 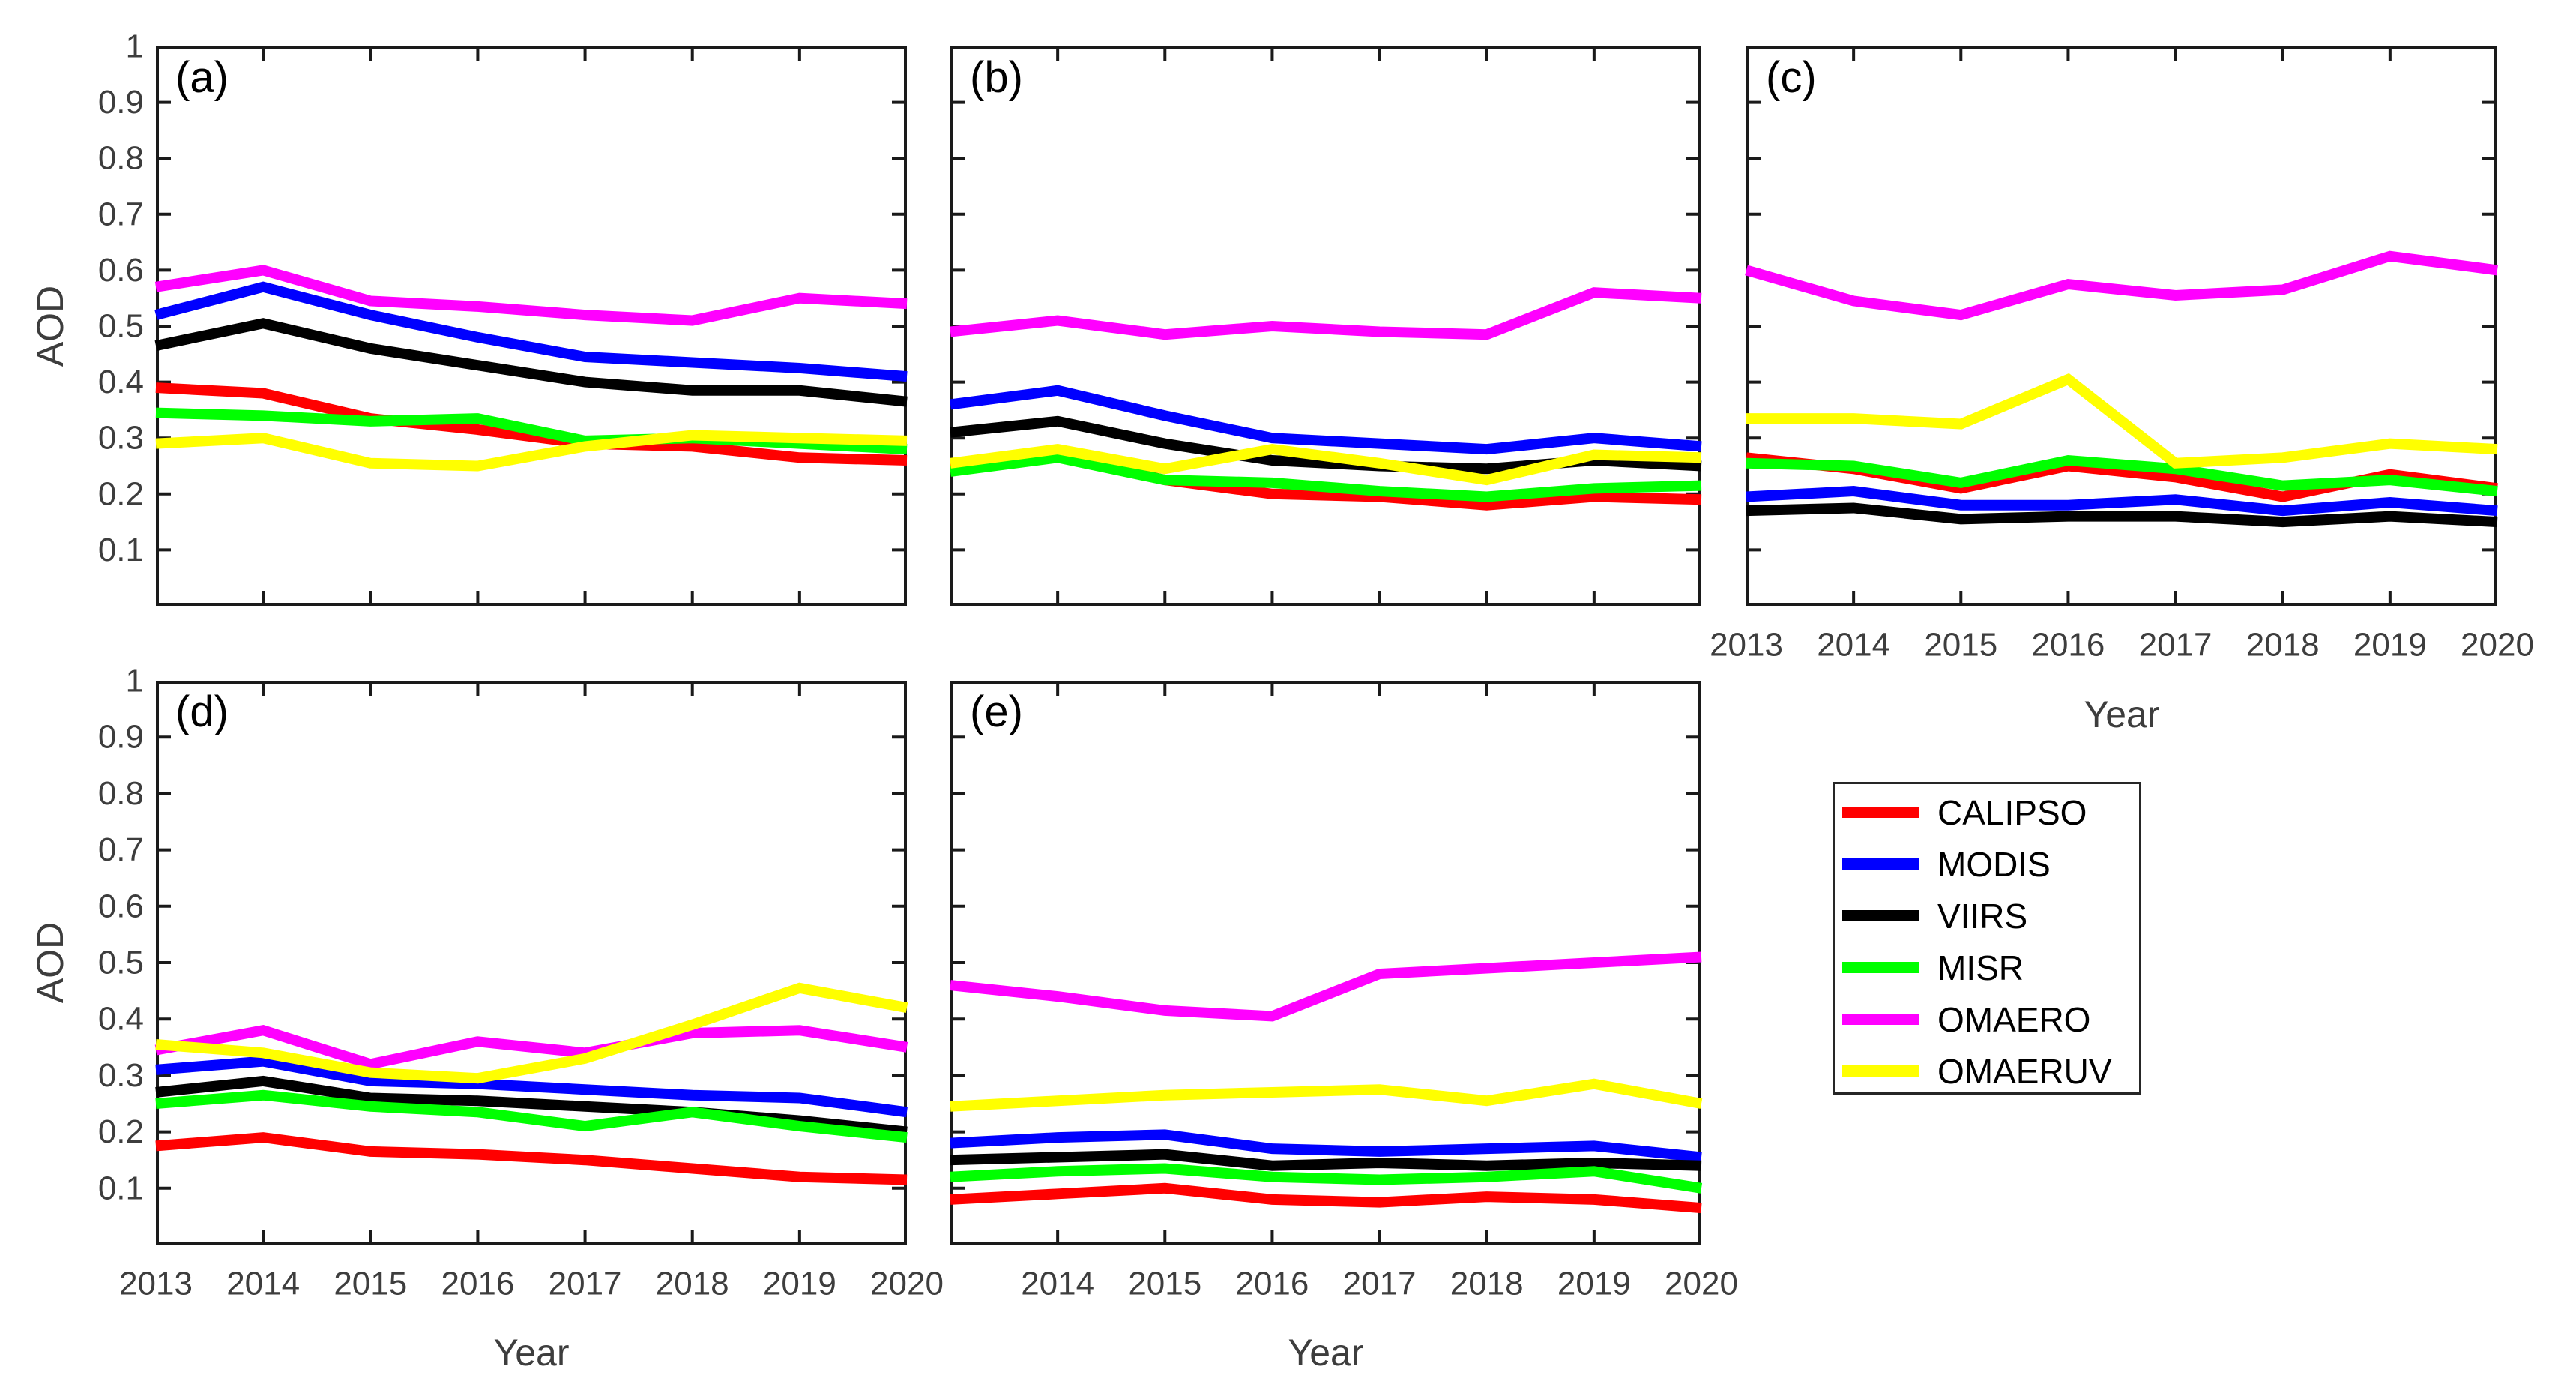 What do you see at coordinates (135, 46) in the screenshot?
I see `y-tick-label: 1` at bounding box center [135, 46].